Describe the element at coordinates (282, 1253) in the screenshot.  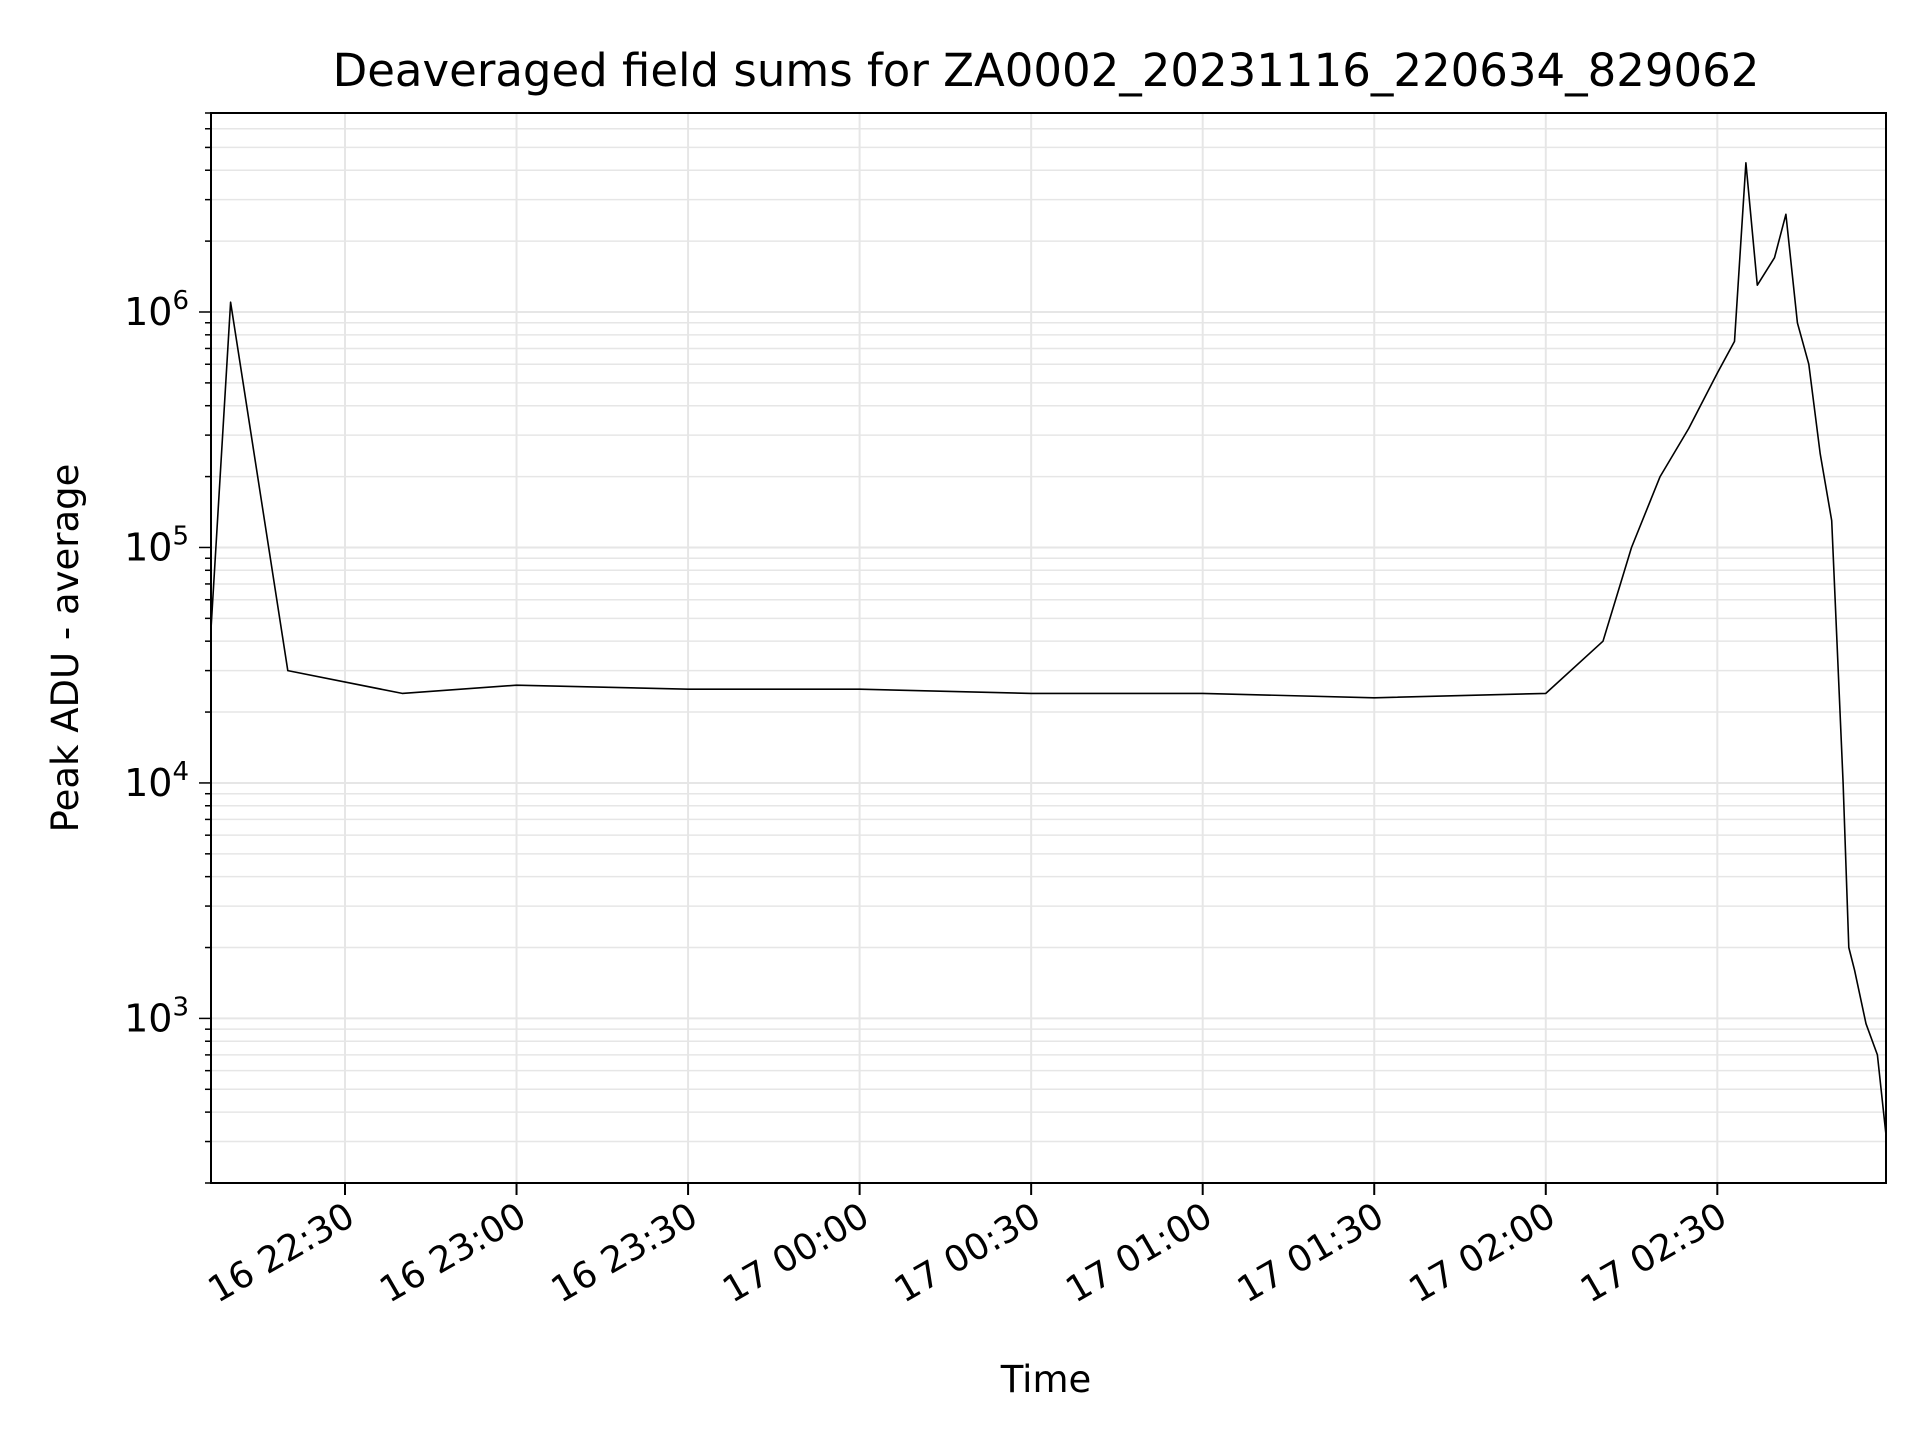
I see `x-tick-label: 16 22:30` at that location.